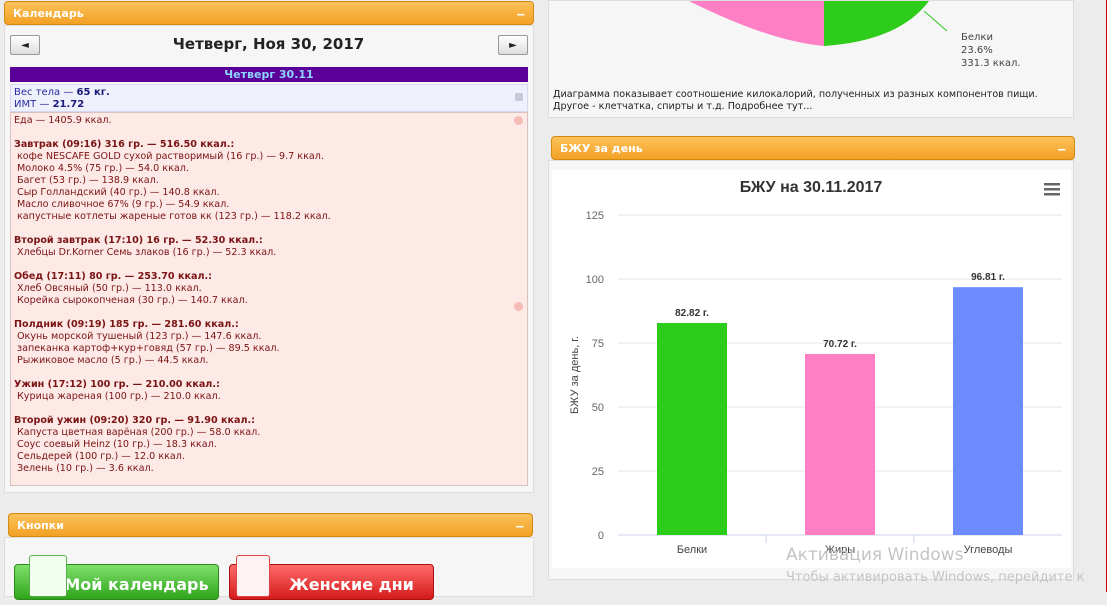 Image resolution: width=1107 pixels, height=605 pixels. I want to click on meal-item: Хлеб Овсяный (50 гр.) — 113.0 ккал., so click(109, 288).